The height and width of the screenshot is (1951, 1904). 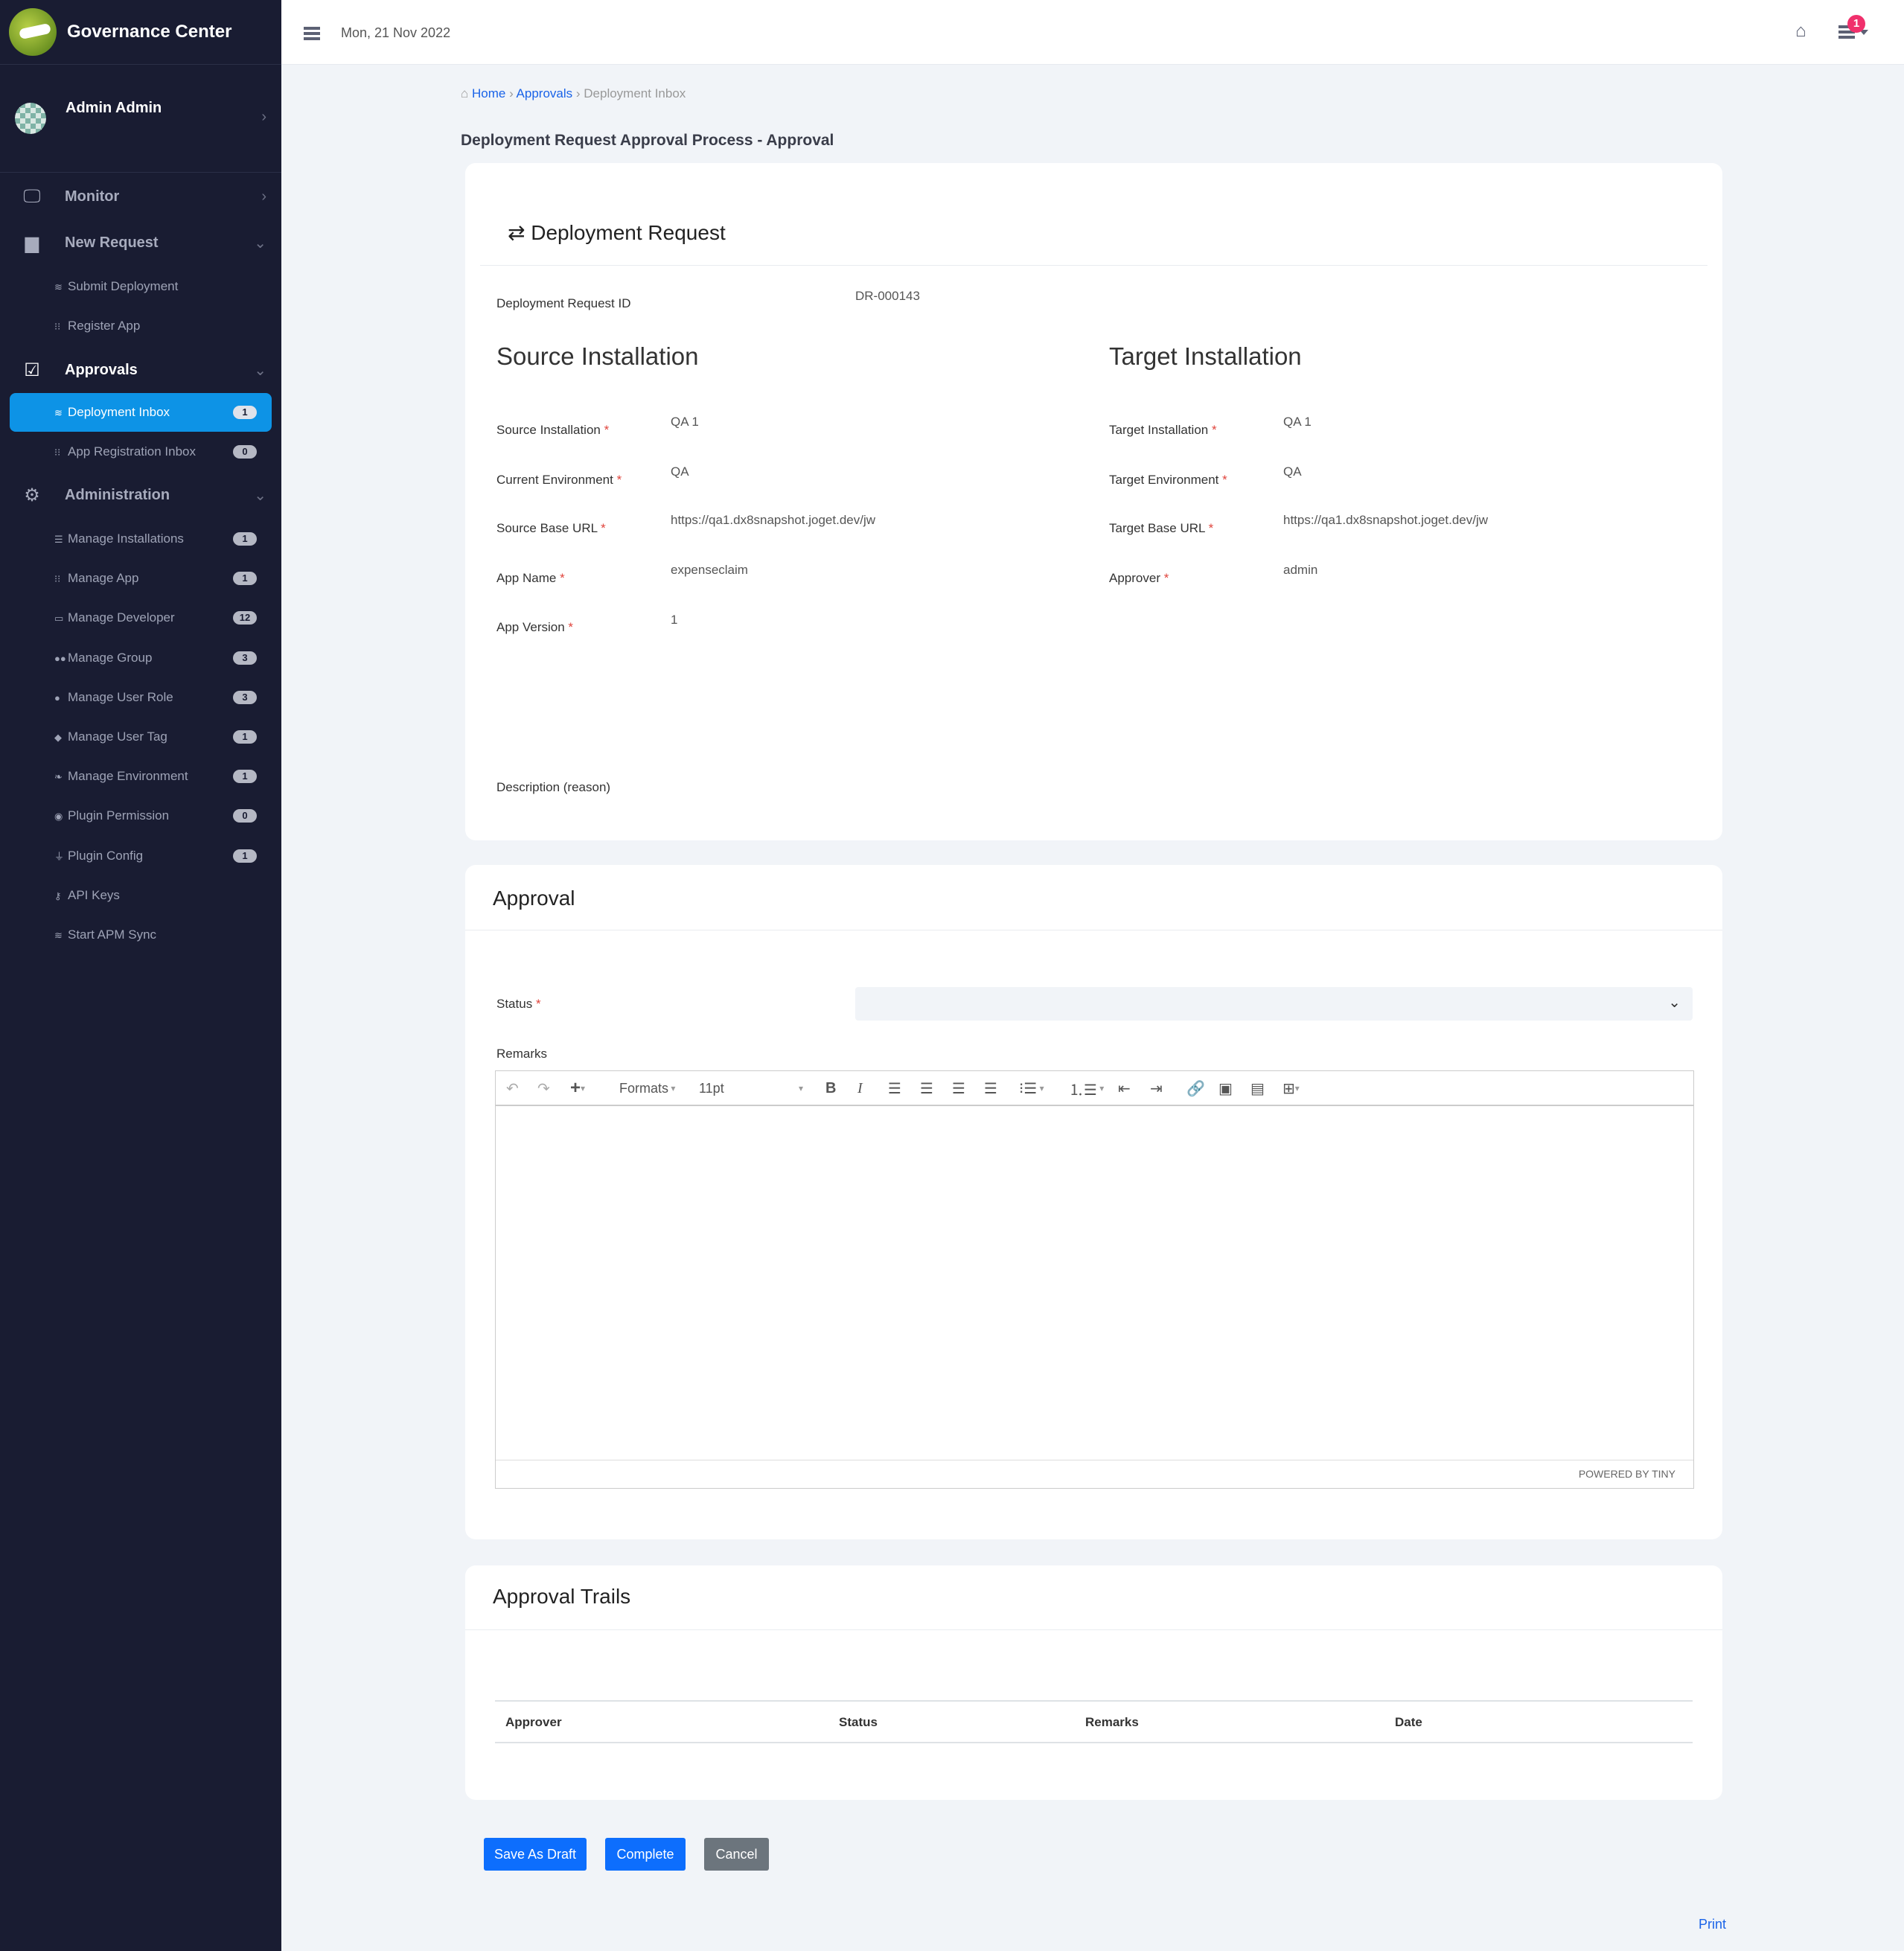 What do you see at coordinates (140, 242) in the screenshot?
I see `sidebar-item-new-request: ▆ New Request ⌄` at bounding box center [140, 242].